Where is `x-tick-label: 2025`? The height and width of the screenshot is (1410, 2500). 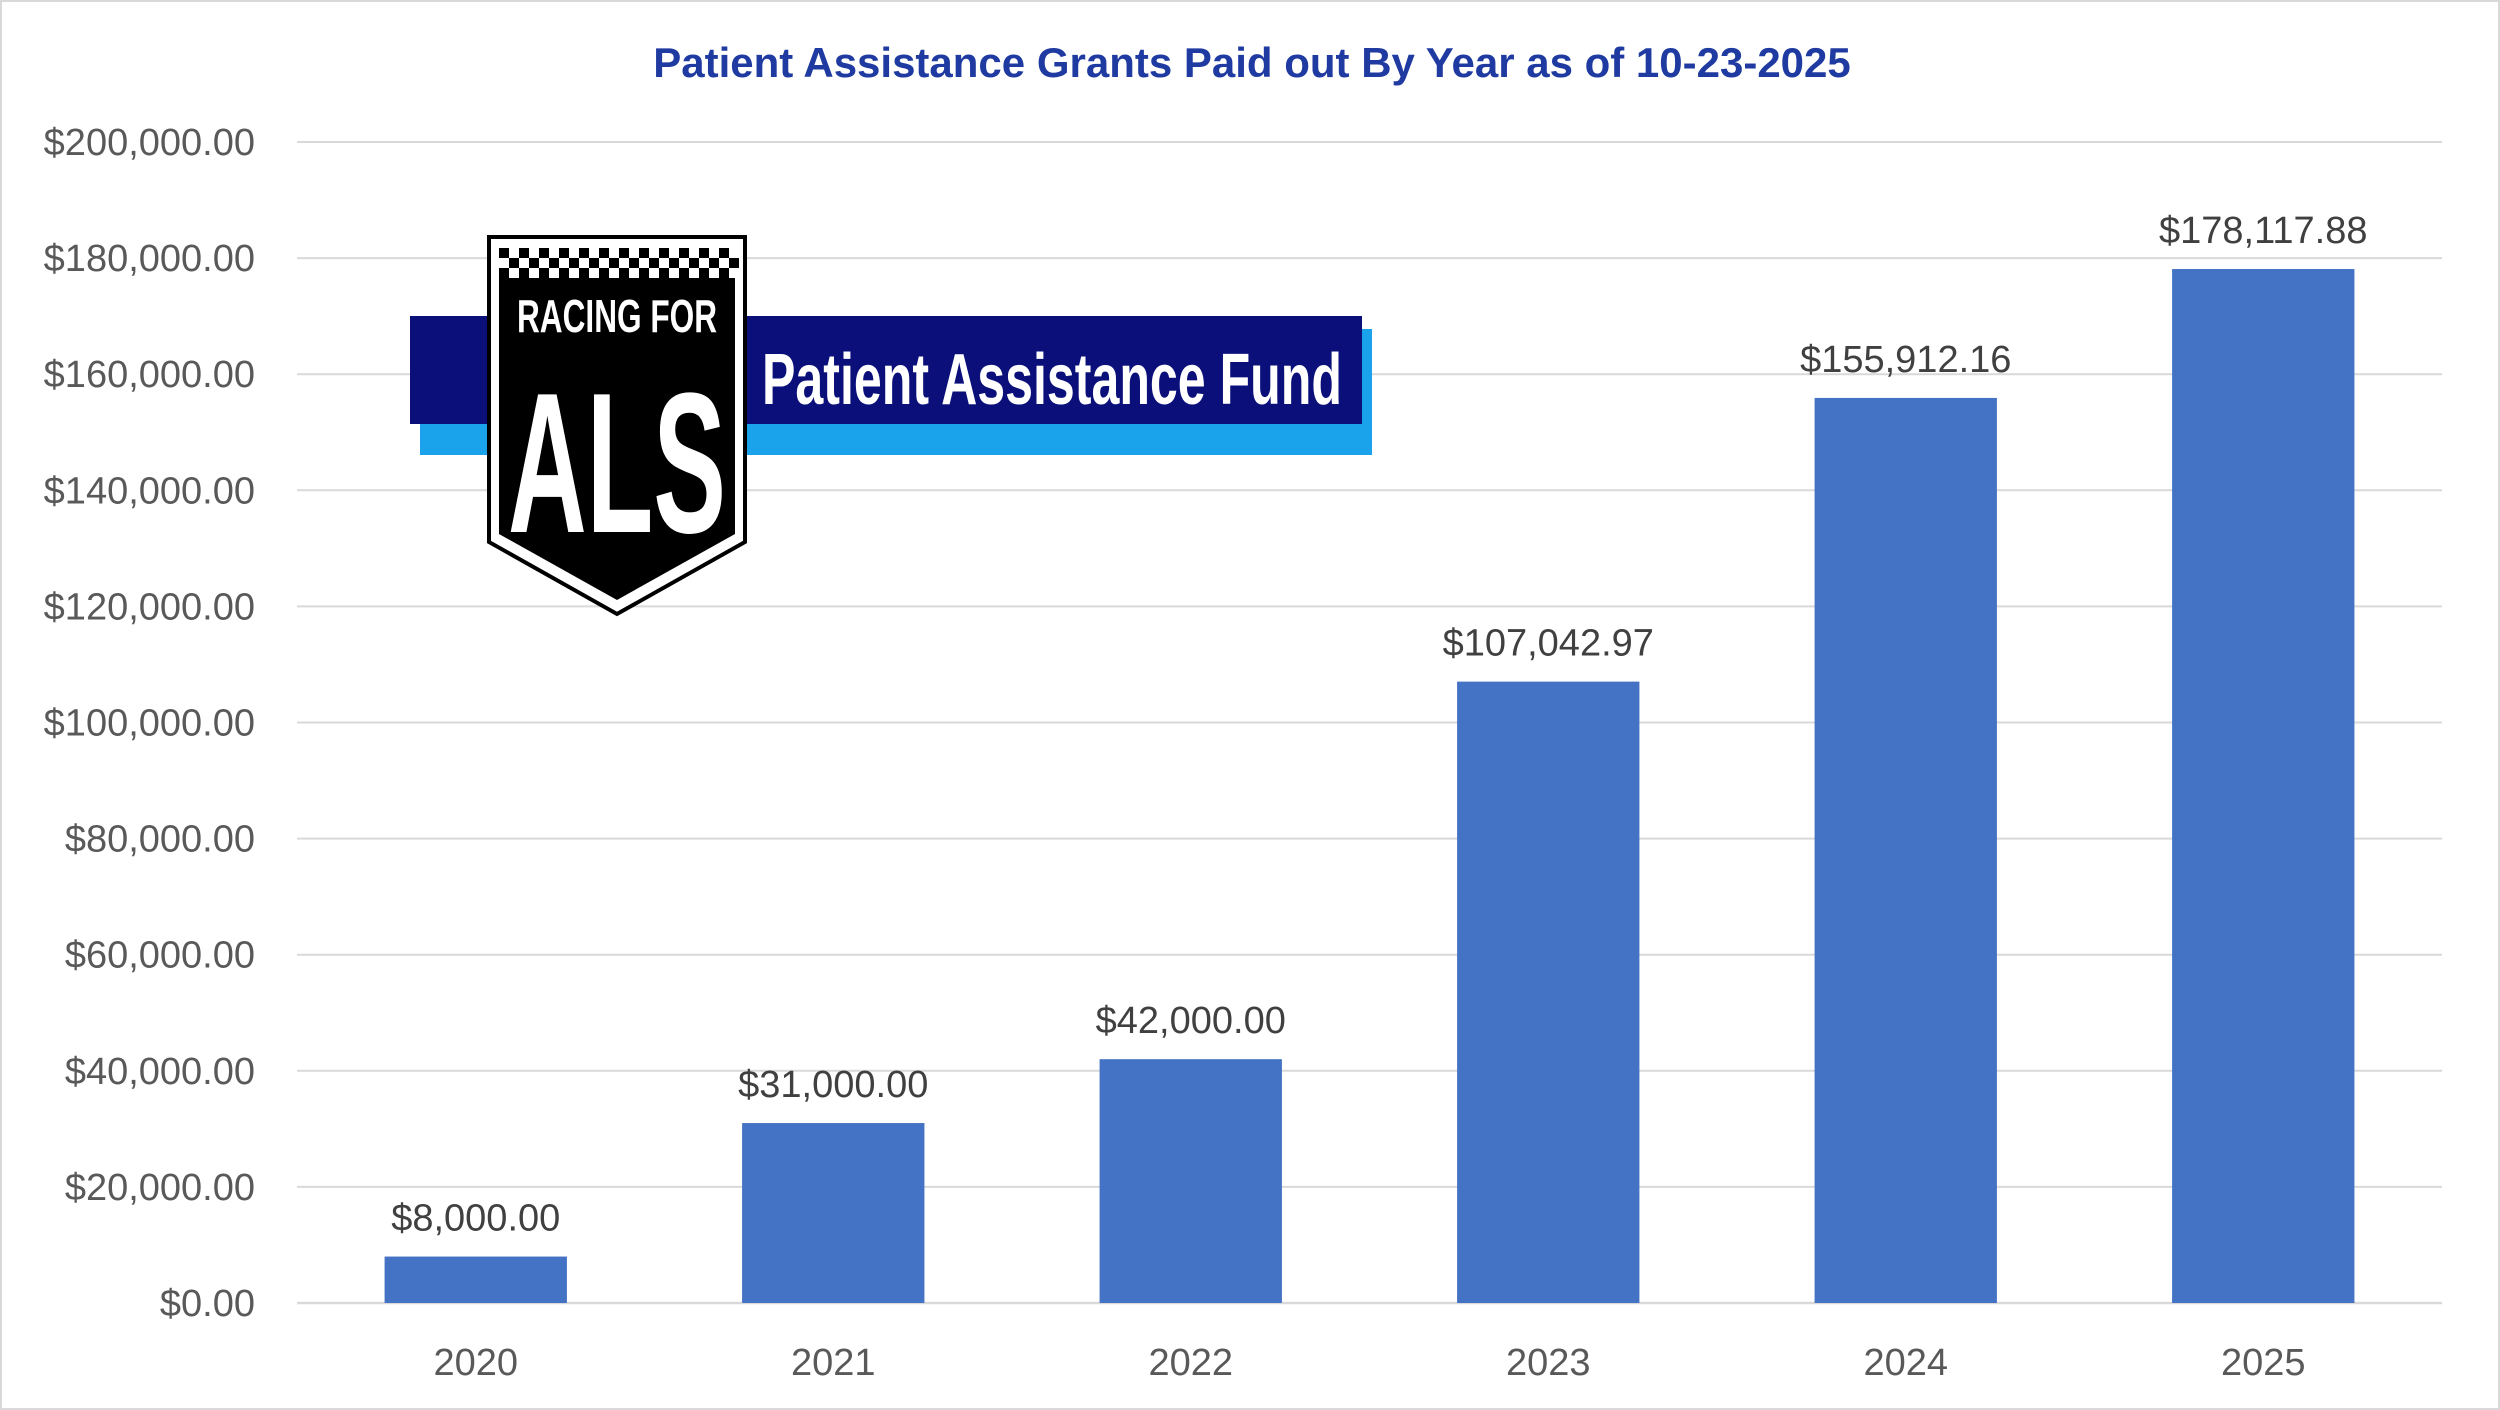 x-tick-label: 2025 is located at coordinates (2263, 1363).